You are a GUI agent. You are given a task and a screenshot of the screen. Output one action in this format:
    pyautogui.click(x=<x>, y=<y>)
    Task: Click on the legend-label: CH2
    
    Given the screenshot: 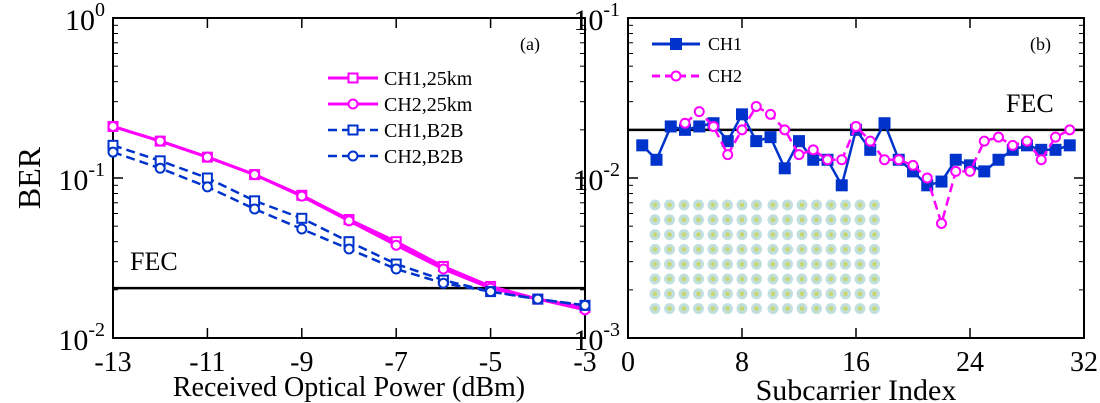 What is the action you would take?
    pyautogui.click(x=725, y=76)
    